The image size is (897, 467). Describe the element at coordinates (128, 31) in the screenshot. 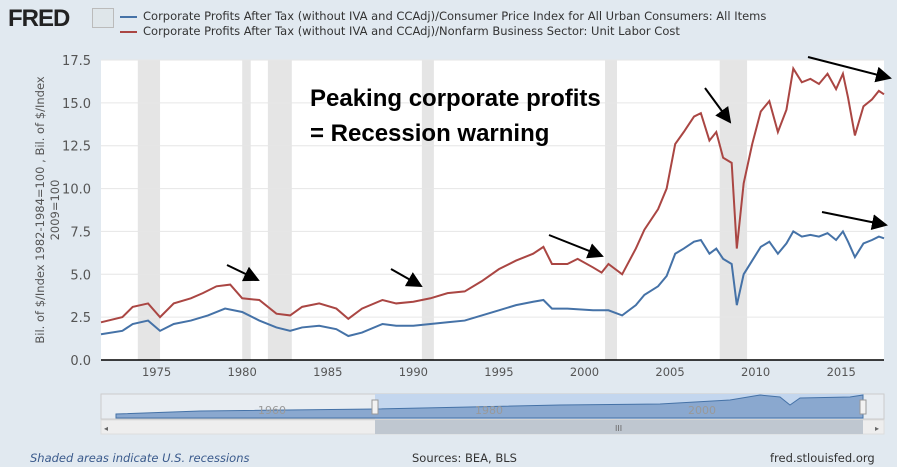

I see `red-line-swatch-icon` at that location.